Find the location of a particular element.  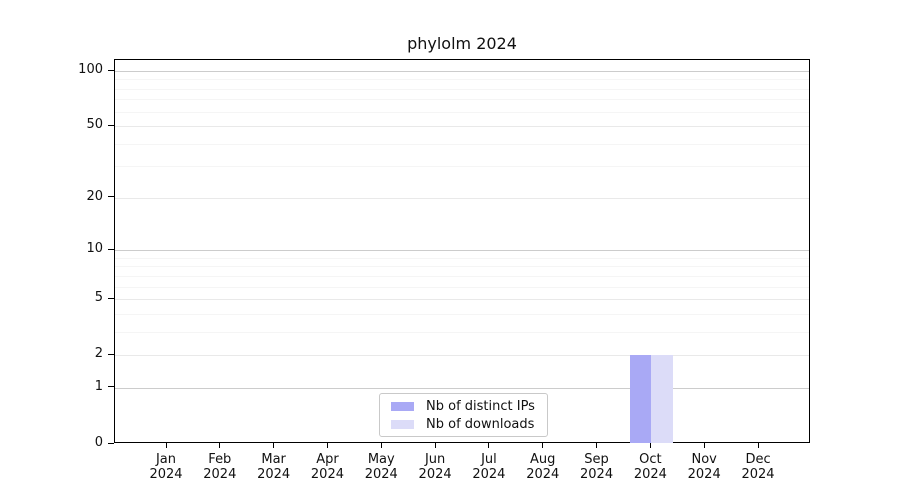

x-tick-month: Feb is located at coordinates (220, 459).